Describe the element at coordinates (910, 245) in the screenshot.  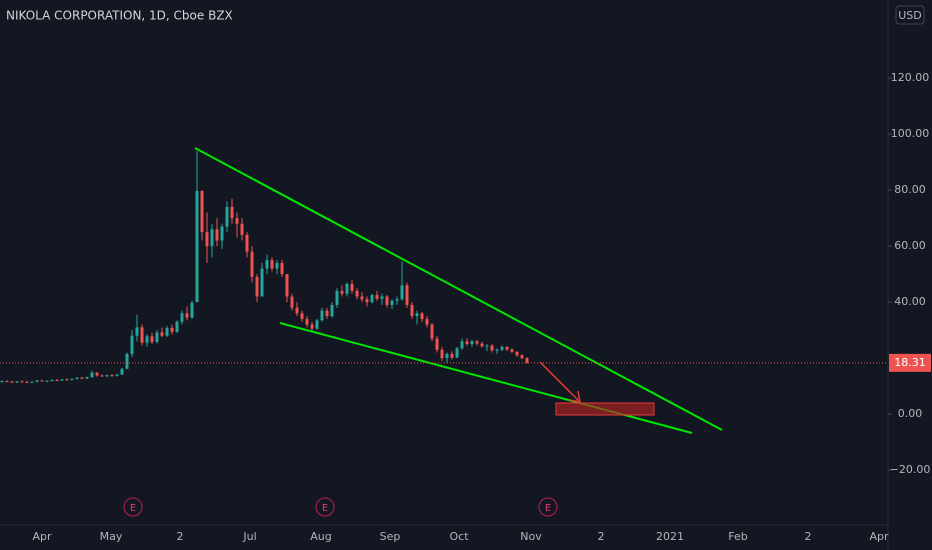
I see `y-tick-label: 60.00` at that location.